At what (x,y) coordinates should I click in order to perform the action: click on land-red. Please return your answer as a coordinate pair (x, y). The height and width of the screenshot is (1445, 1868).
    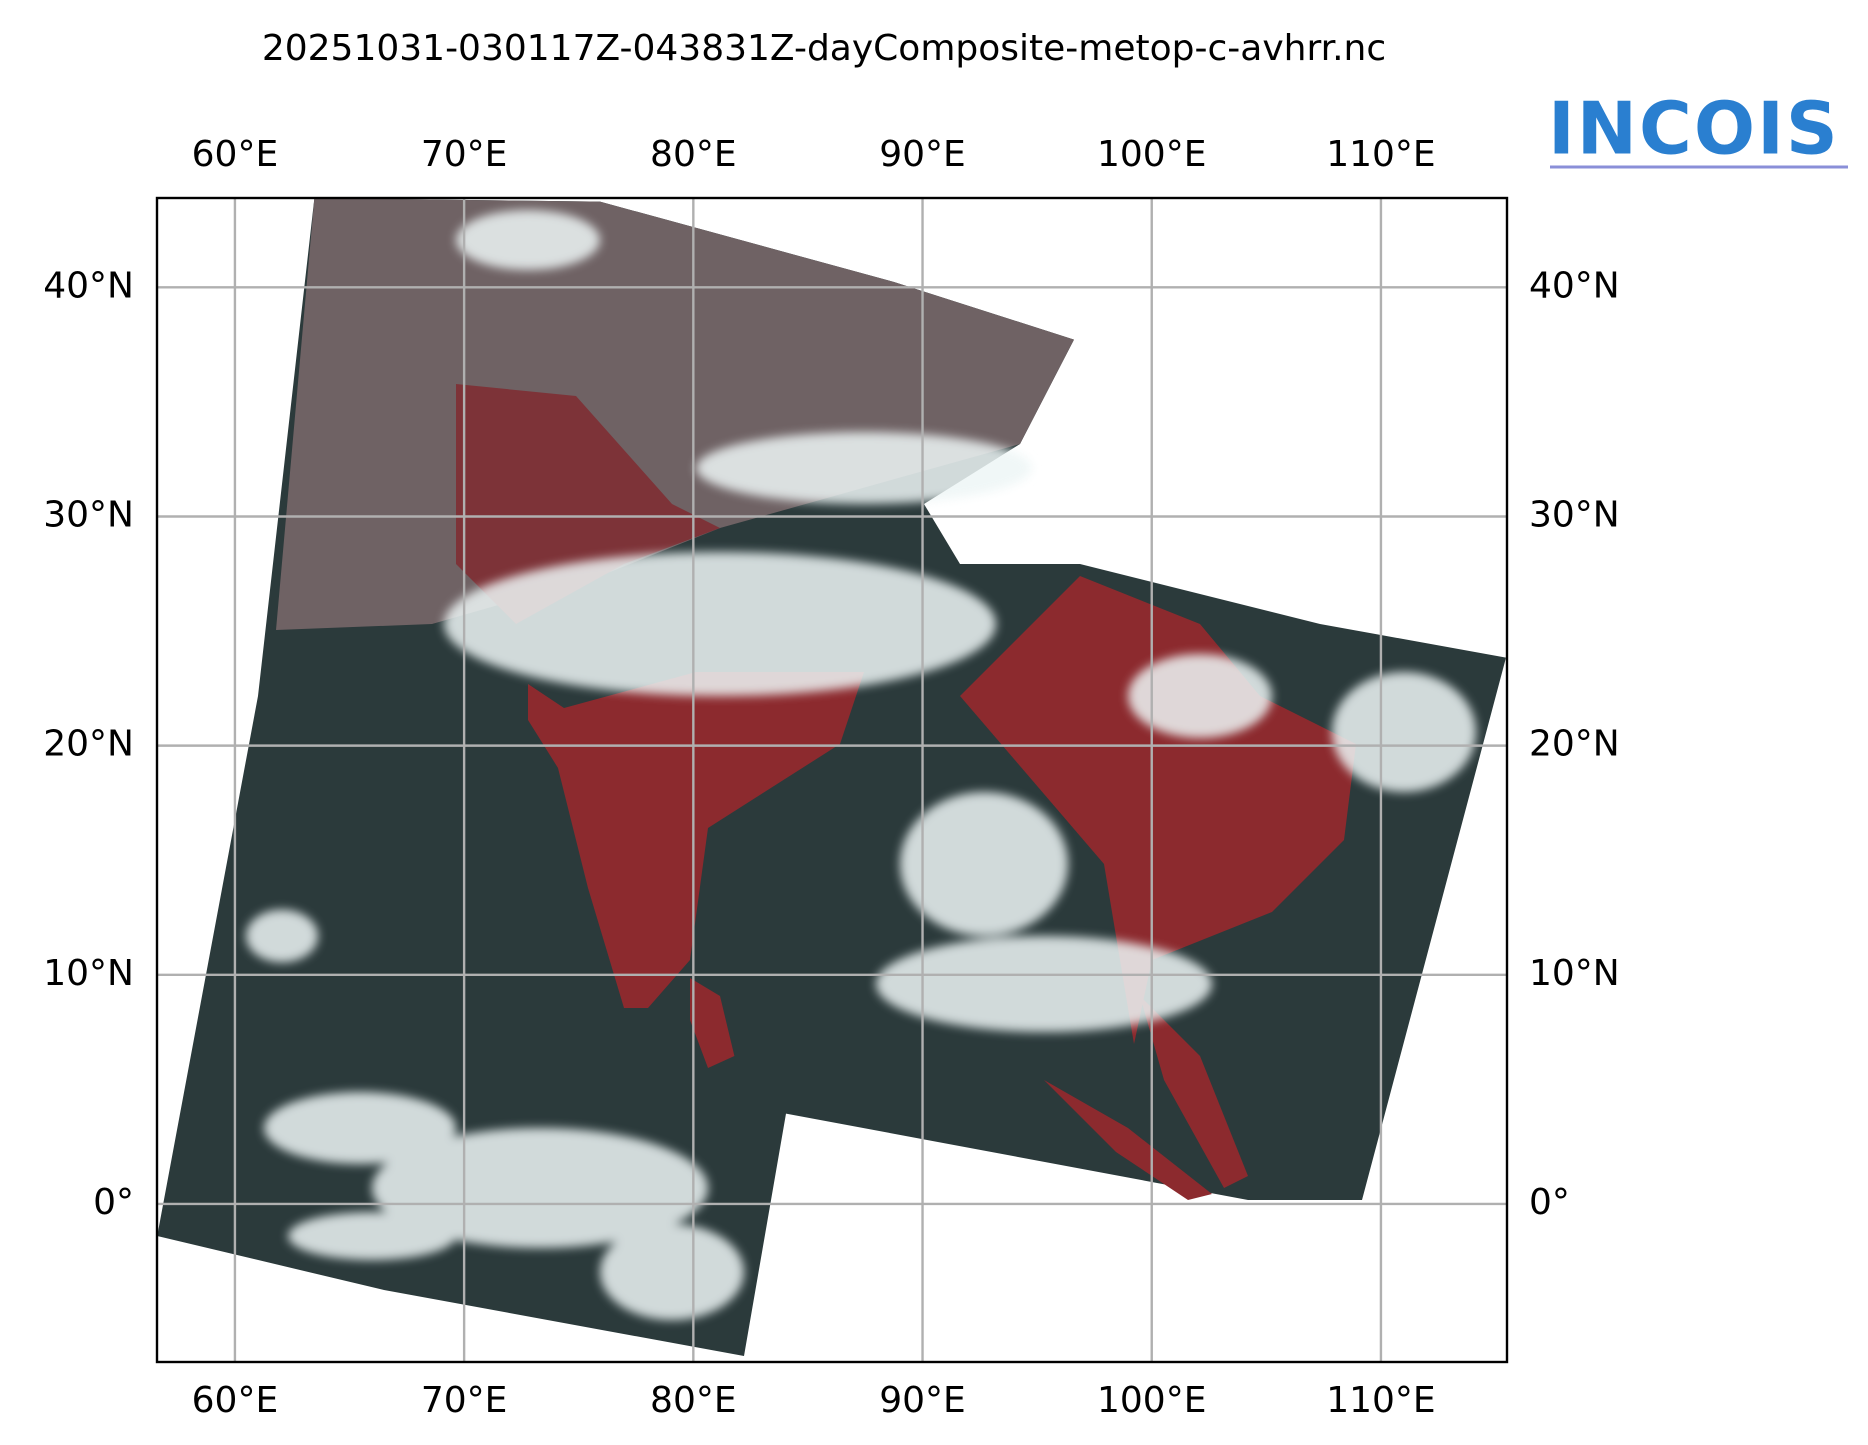
    Looking at the image, I should click on (588, 504).